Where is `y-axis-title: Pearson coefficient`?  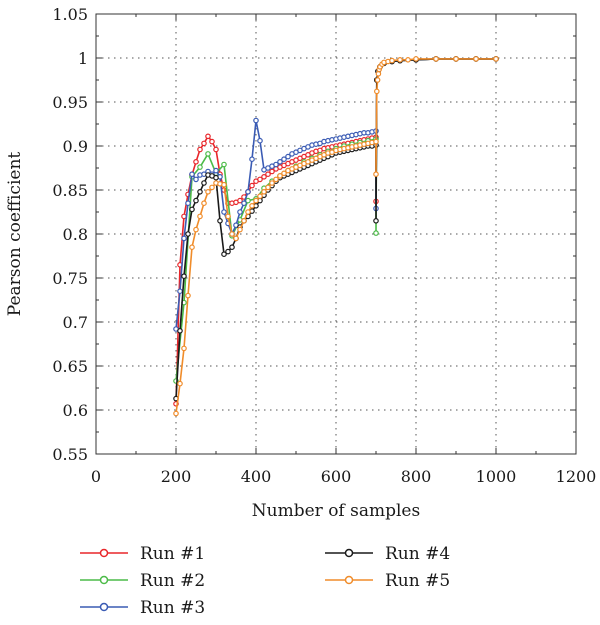
y-axis-title: Pearson coefficient is located at coordinates (15, 234).